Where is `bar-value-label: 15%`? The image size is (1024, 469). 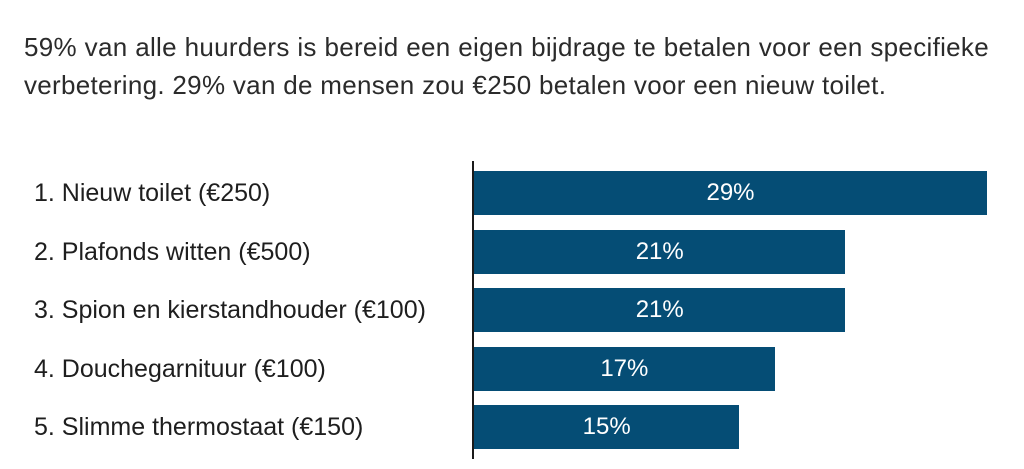
bar-value-label: 15% is located at coordinates (606, 426).